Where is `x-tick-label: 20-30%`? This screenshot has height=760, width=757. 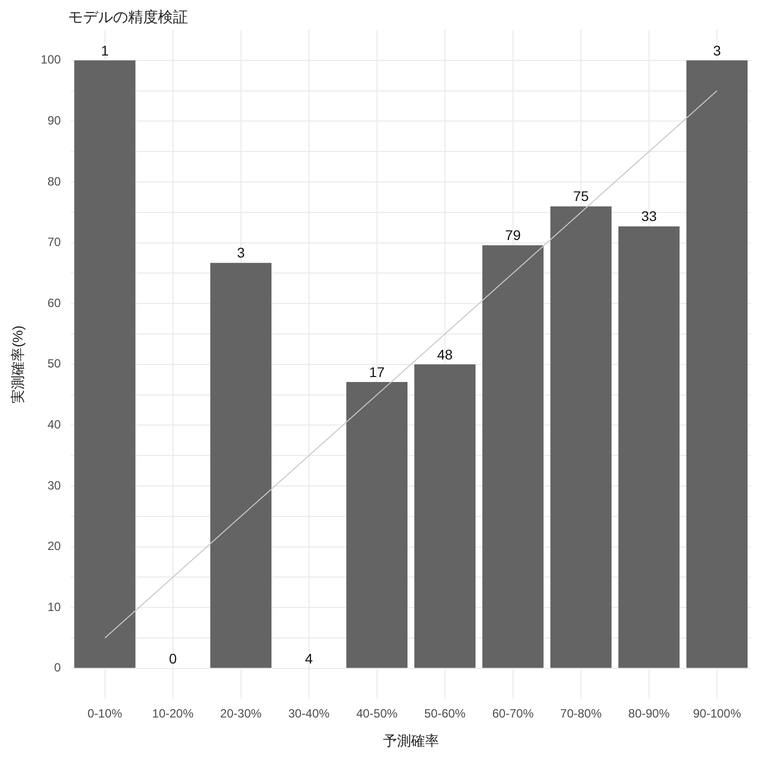
x-tick-label: 20-30% is located at coordinates (241, 713).